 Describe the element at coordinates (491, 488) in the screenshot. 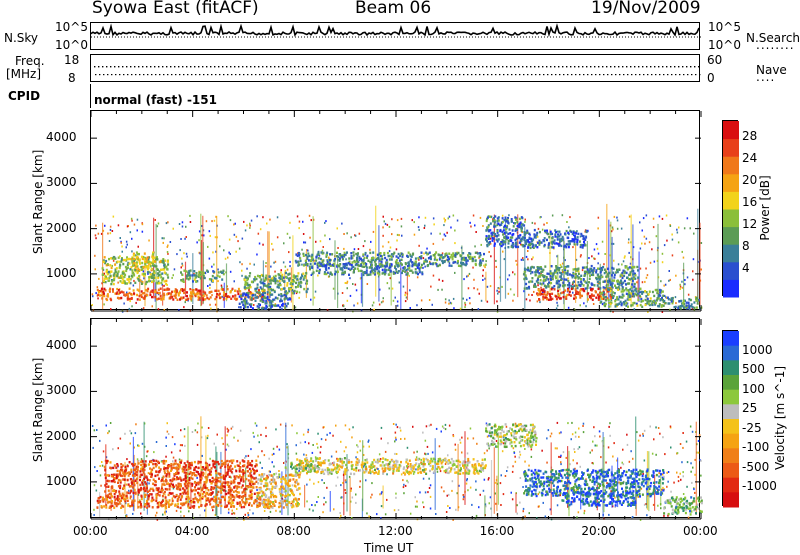

I see `velocity-streak` at that location.